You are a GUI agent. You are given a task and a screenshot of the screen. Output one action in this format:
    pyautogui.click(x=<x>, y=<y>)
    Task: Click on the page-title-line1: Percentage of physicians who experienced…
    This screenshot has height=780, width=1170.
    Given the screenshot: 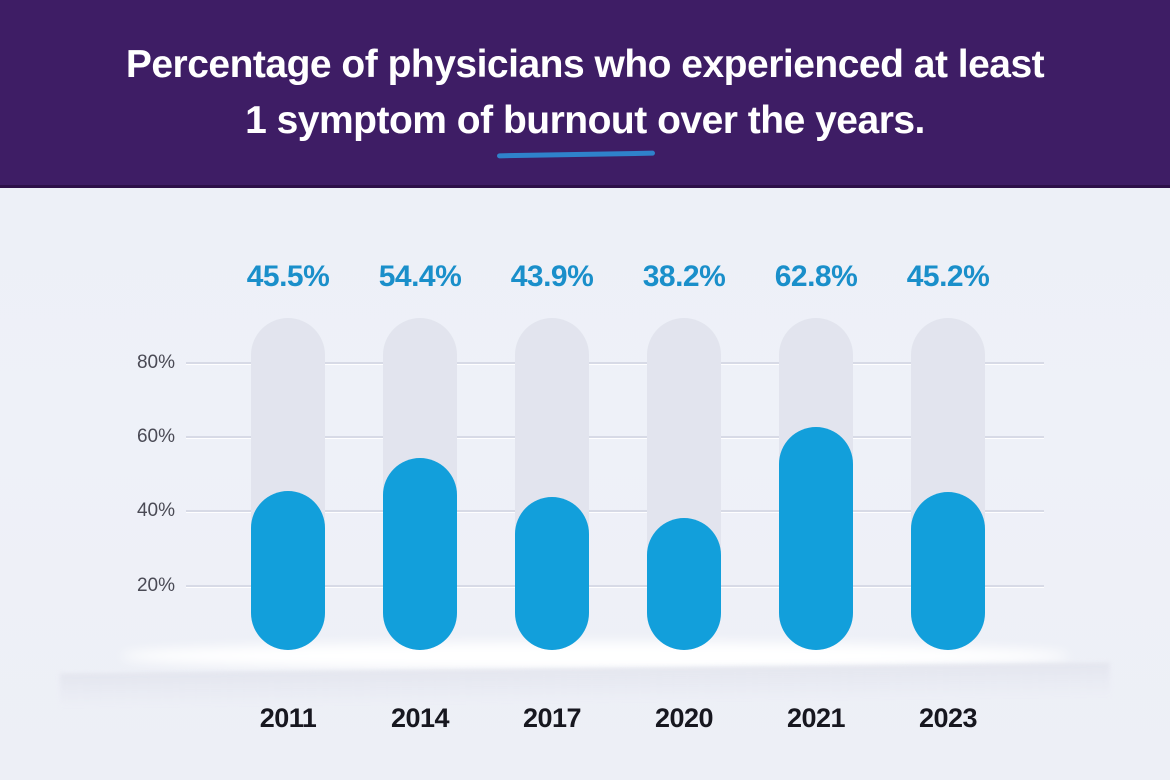 What is the action you would take?
    pyautogui.click(x=585, y=64)
    